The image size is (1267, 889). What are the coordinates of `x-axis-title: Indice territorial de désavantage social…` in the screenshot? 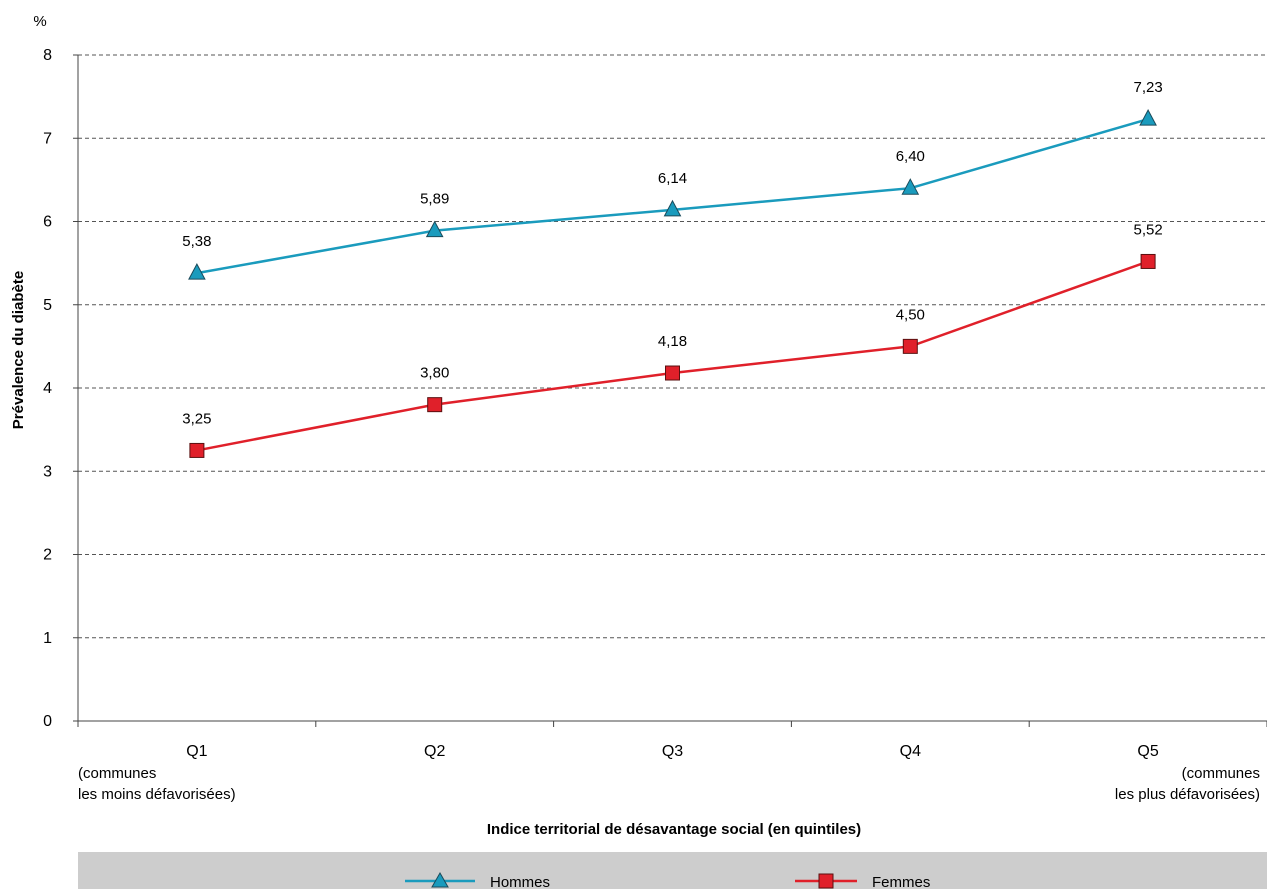 It's located at (674, 829).